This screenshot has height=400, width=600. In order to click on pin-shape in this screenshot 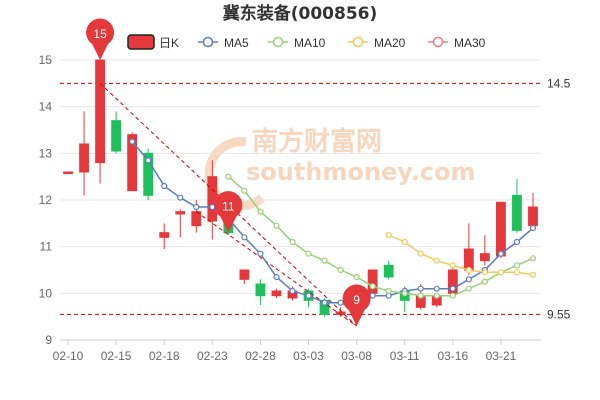, I will do `click(228, 212)`.